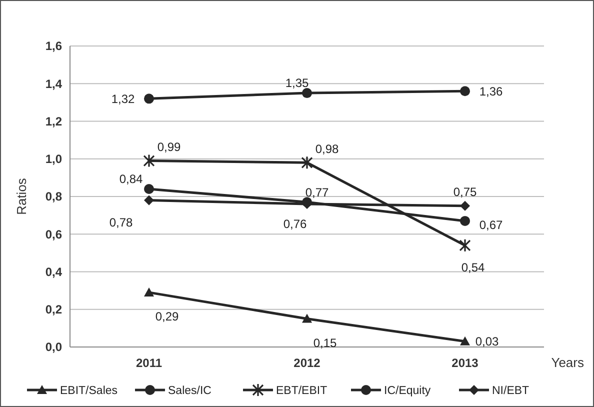 This screenshot has height=407, width=594. Describe the element at coordinates (465, 363) in the screenshot. I see `x-tick-label: 2013` at that location.